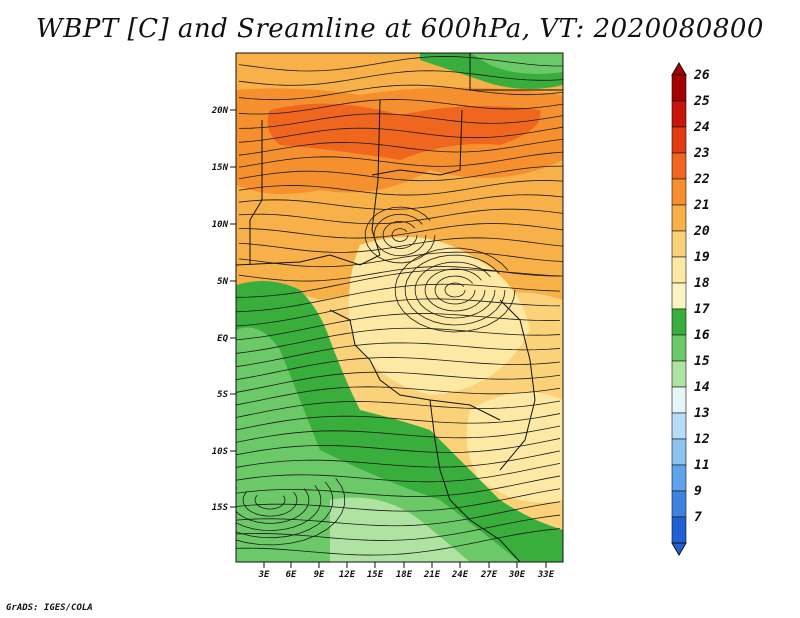 The height and width of the screenshot is (618, 800). Describe the element at coordinates (222, 395) in the screenshot. I see `lat-label: 5S` at that location.